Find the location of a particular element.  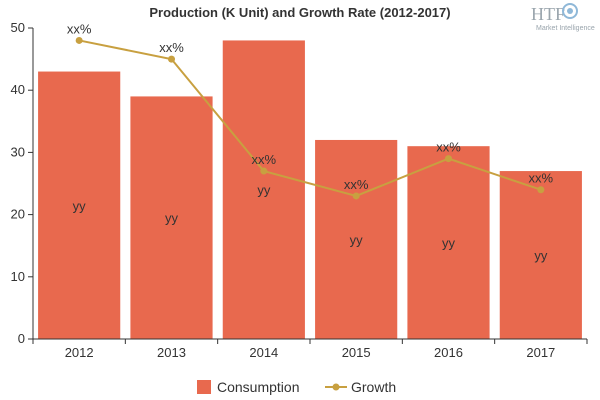

legend-growth-label: Growth is located at coordinates (373, 387).